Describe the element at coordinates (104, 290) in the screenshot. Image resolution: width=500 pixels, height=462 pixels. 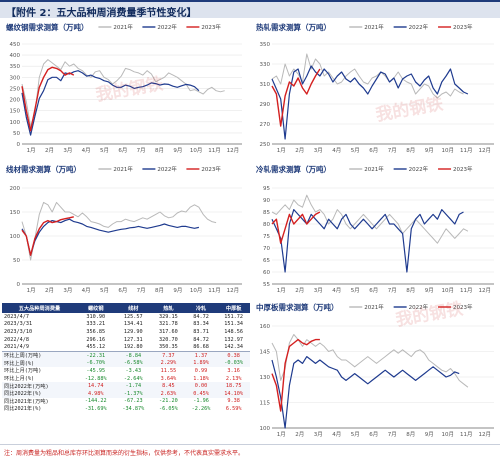
I see `x-tick-label: 5月` at that location.